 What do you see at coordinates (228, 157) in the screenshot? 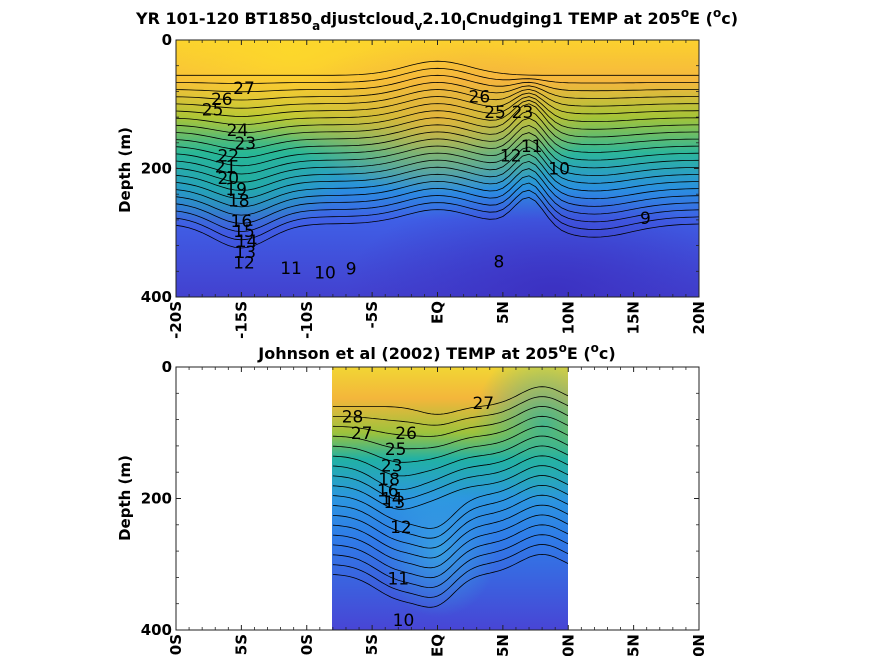
I see `contour-label: 22` at bounding box center [228, 157].